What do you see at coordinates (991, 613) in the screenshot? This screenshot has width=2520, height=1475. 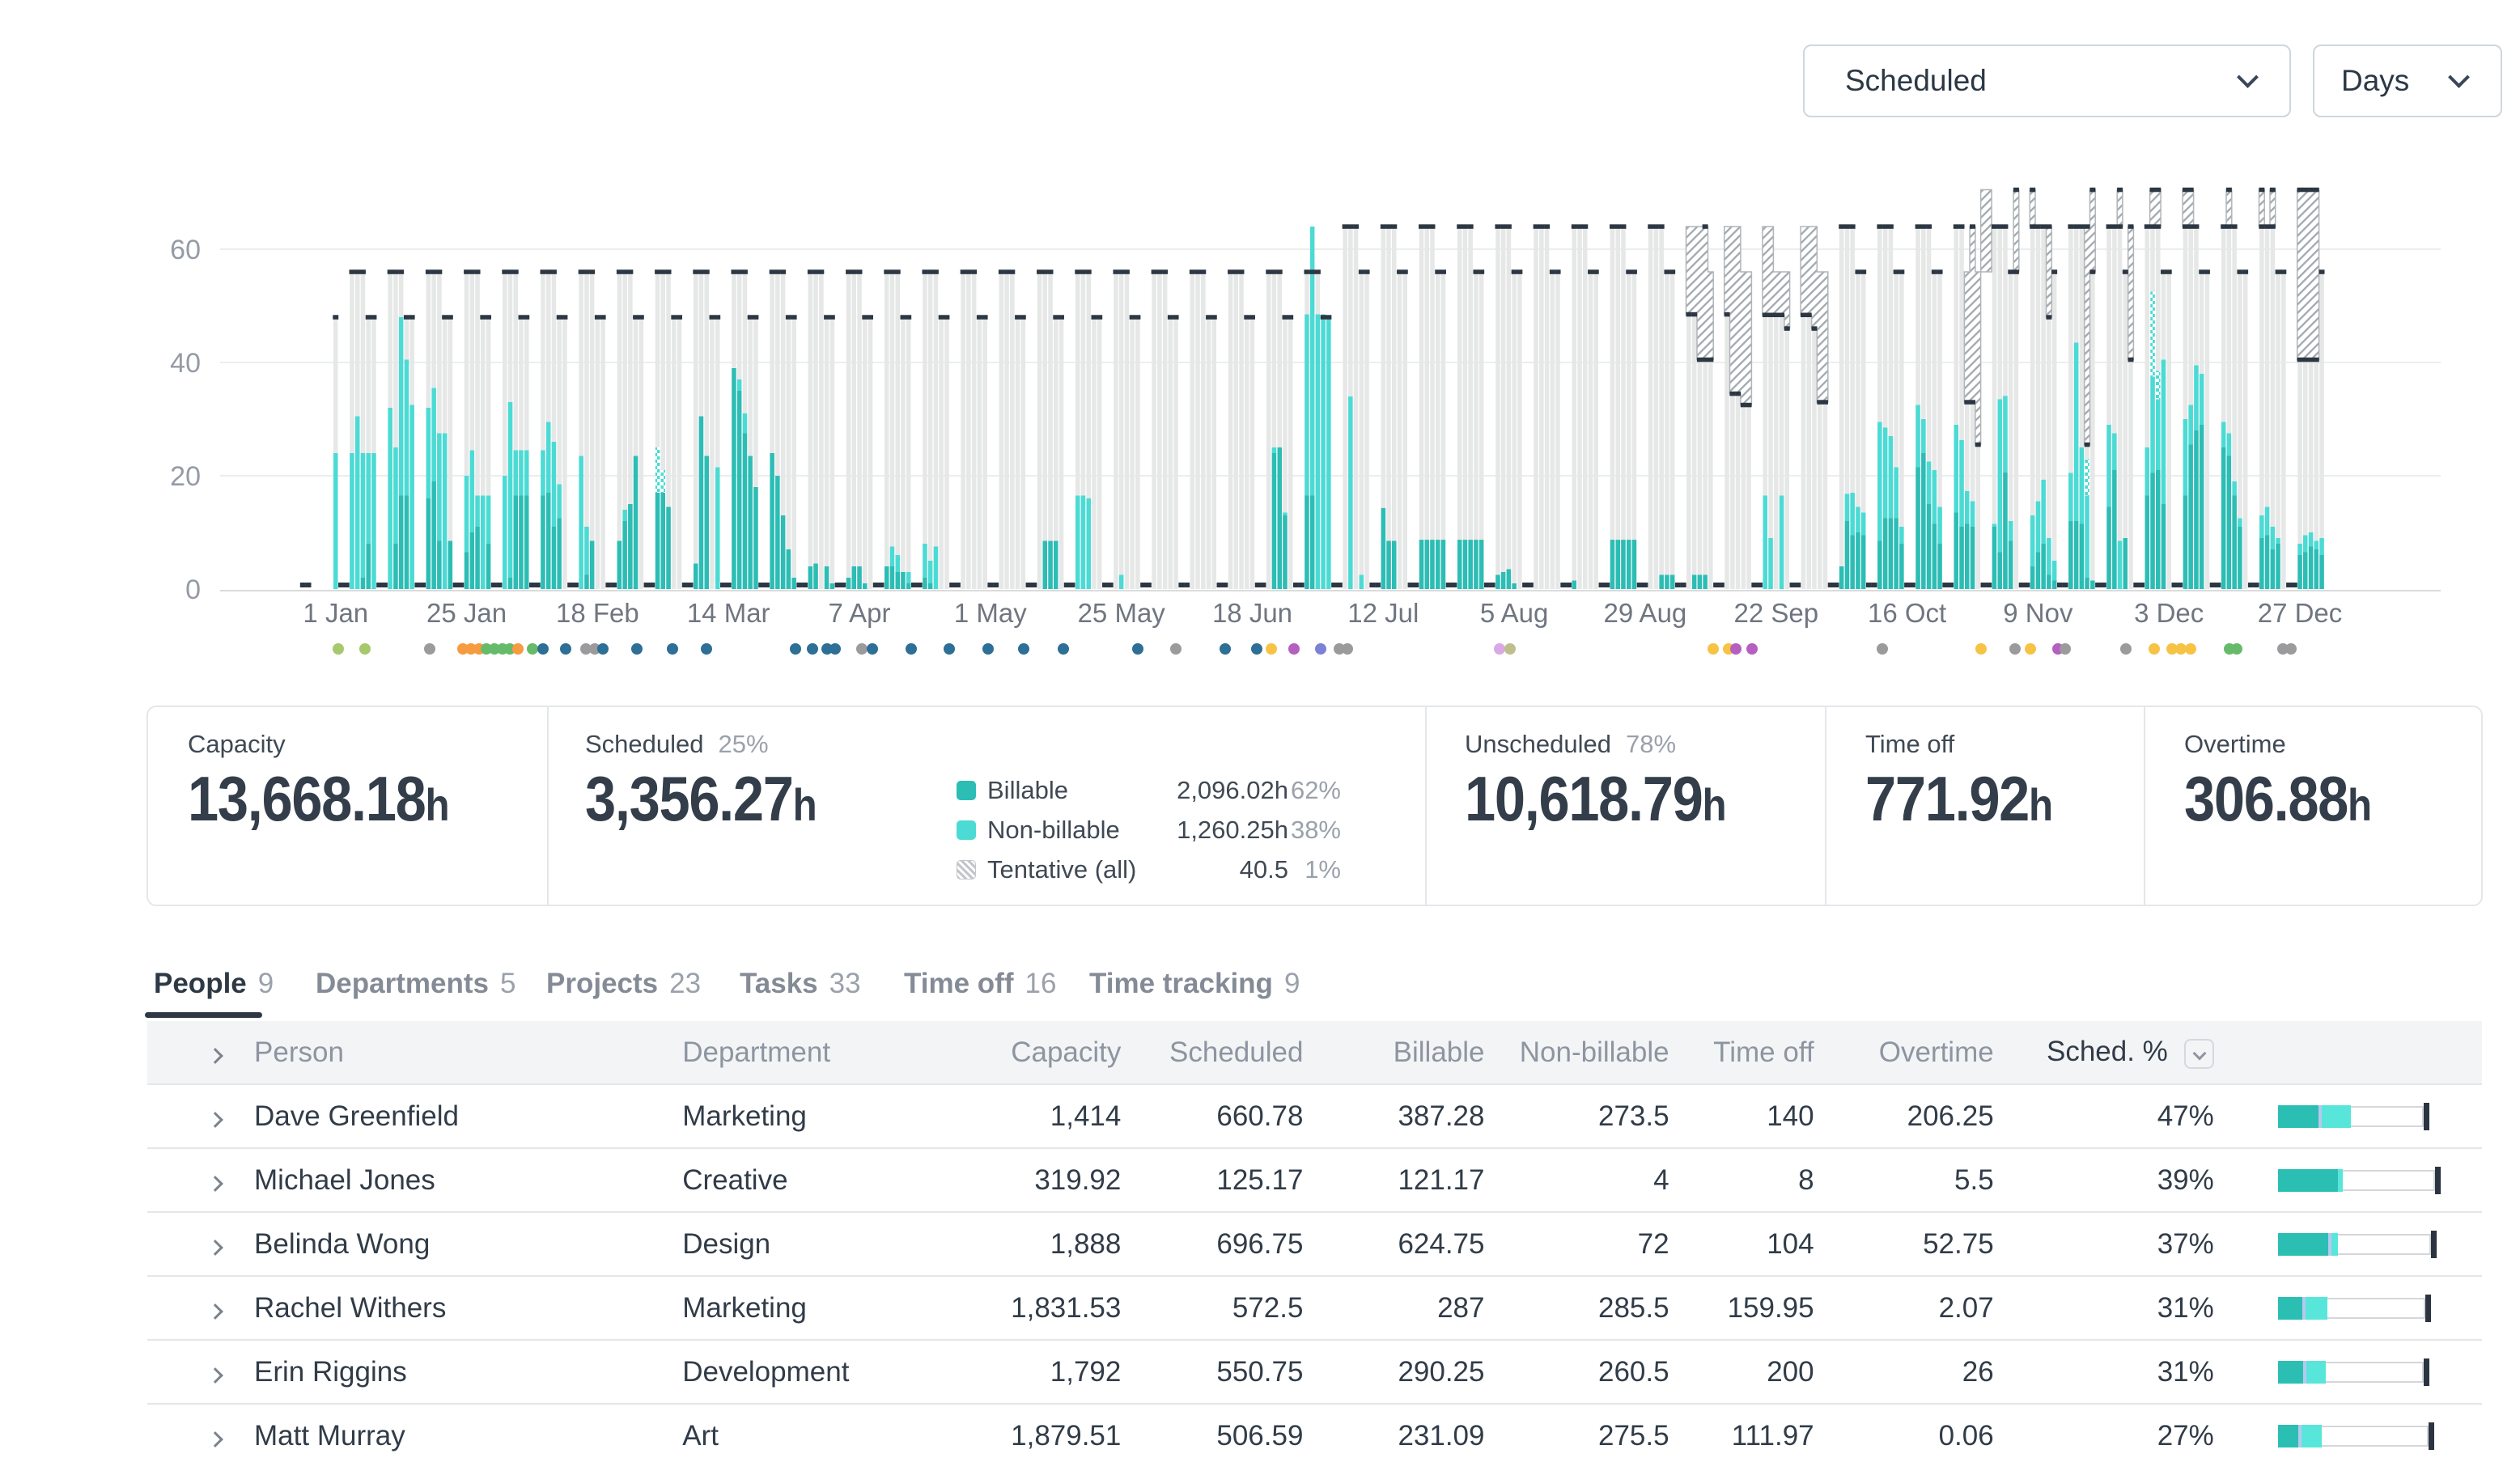 I see `svg-text: 1 May` at bounding box center [991, 613].